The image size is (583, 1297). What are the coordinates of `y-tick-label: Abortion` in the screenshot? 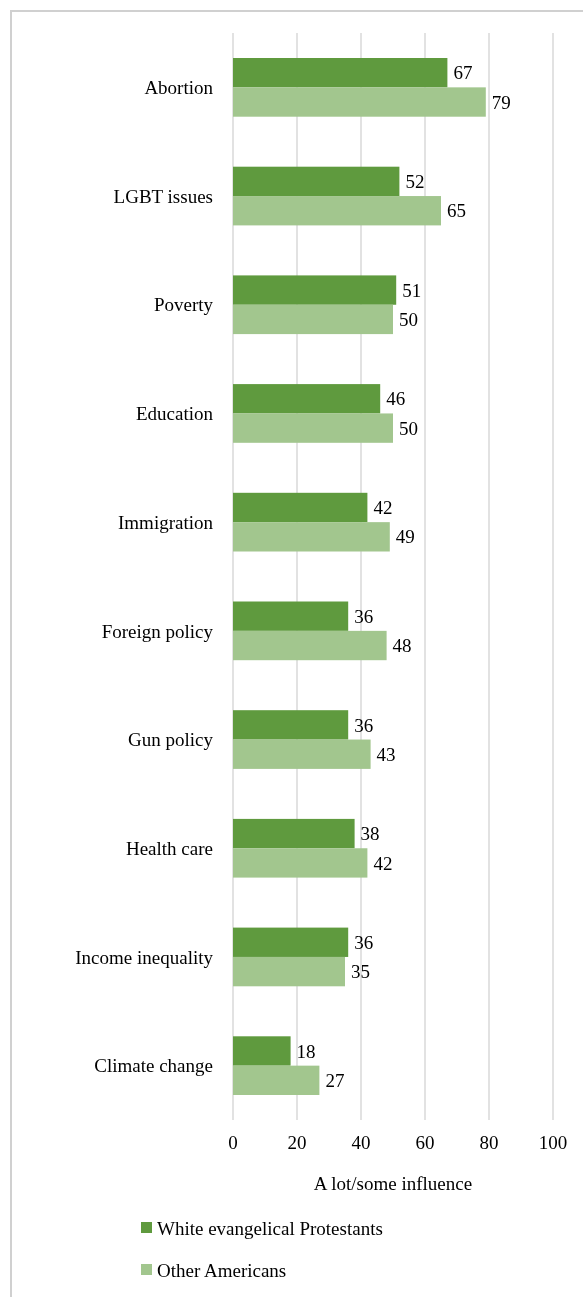 It's located at (179, 87).